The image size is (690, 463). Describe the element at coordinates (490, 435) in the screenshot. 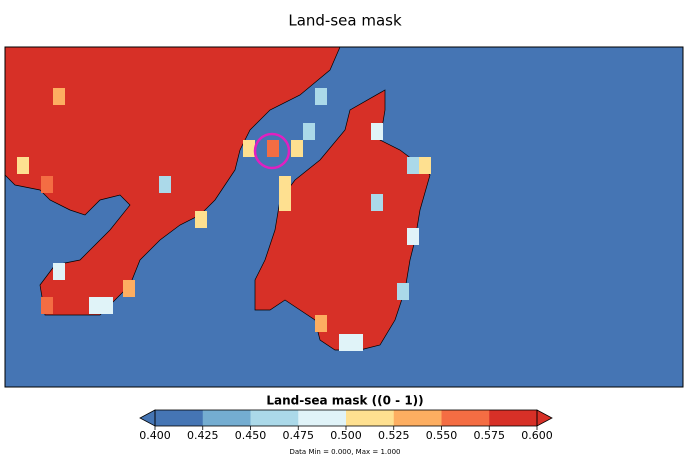

I see `colorbar-tick-label: 0.575` at that location.